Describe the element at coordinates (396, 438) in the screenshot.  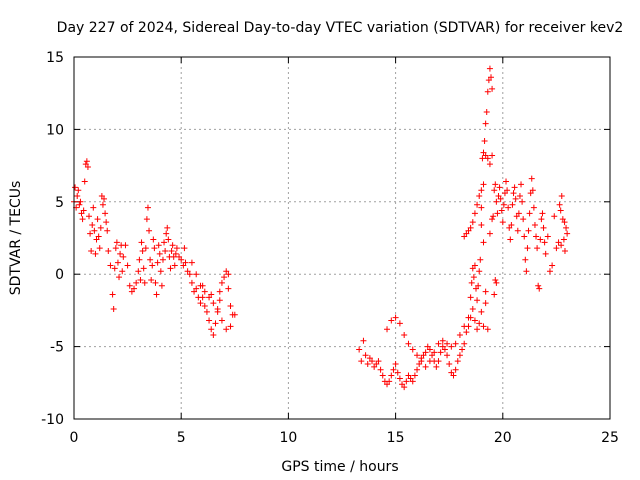
I see `x-tick-label: 15` at that location.